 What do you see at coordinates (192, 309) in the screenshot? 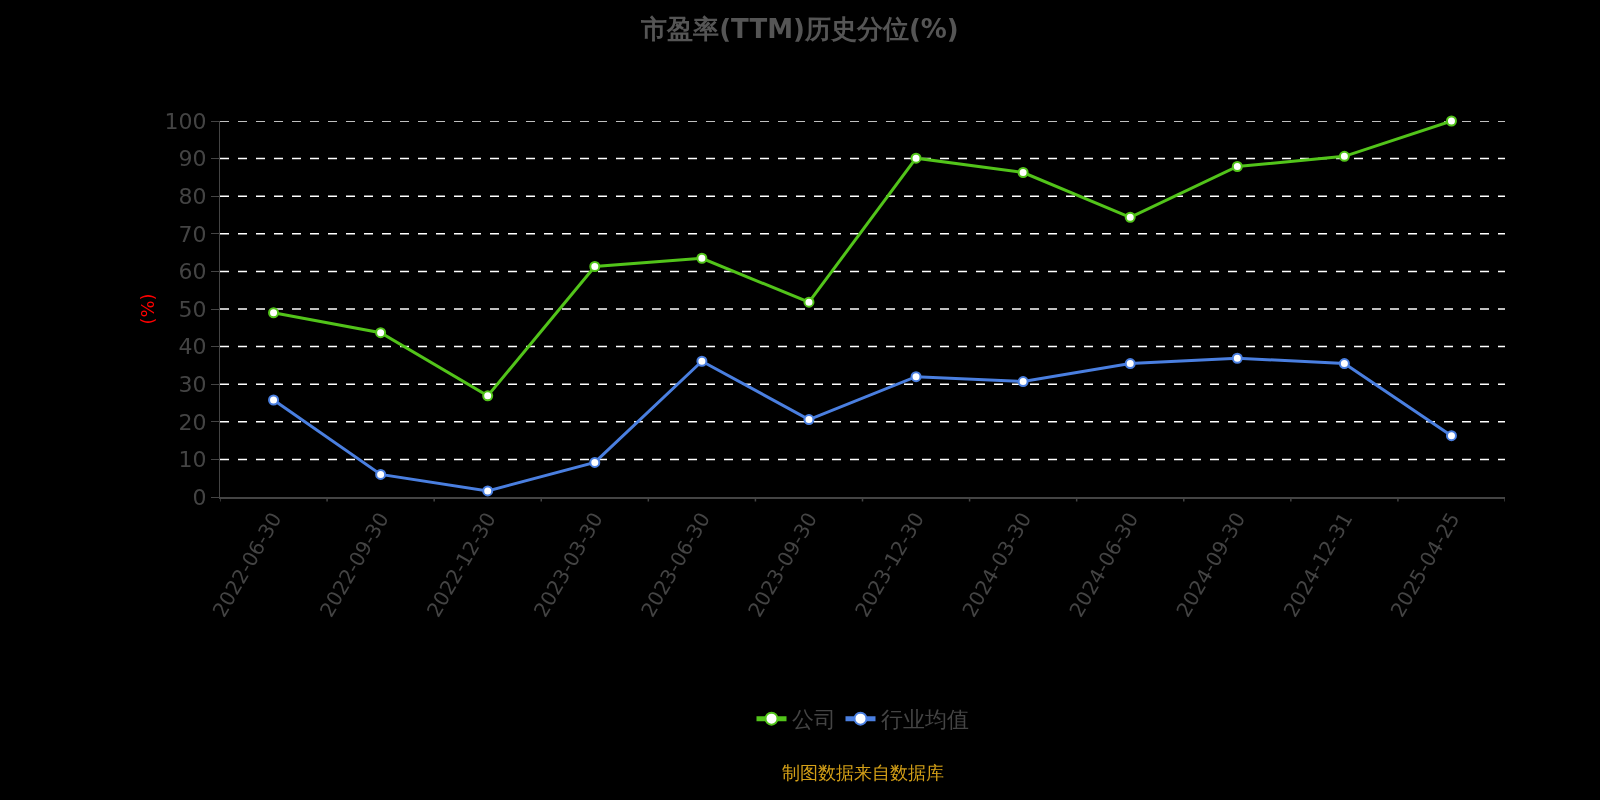
I see `y-tick-label: 50` at bounding box center [192, 309].